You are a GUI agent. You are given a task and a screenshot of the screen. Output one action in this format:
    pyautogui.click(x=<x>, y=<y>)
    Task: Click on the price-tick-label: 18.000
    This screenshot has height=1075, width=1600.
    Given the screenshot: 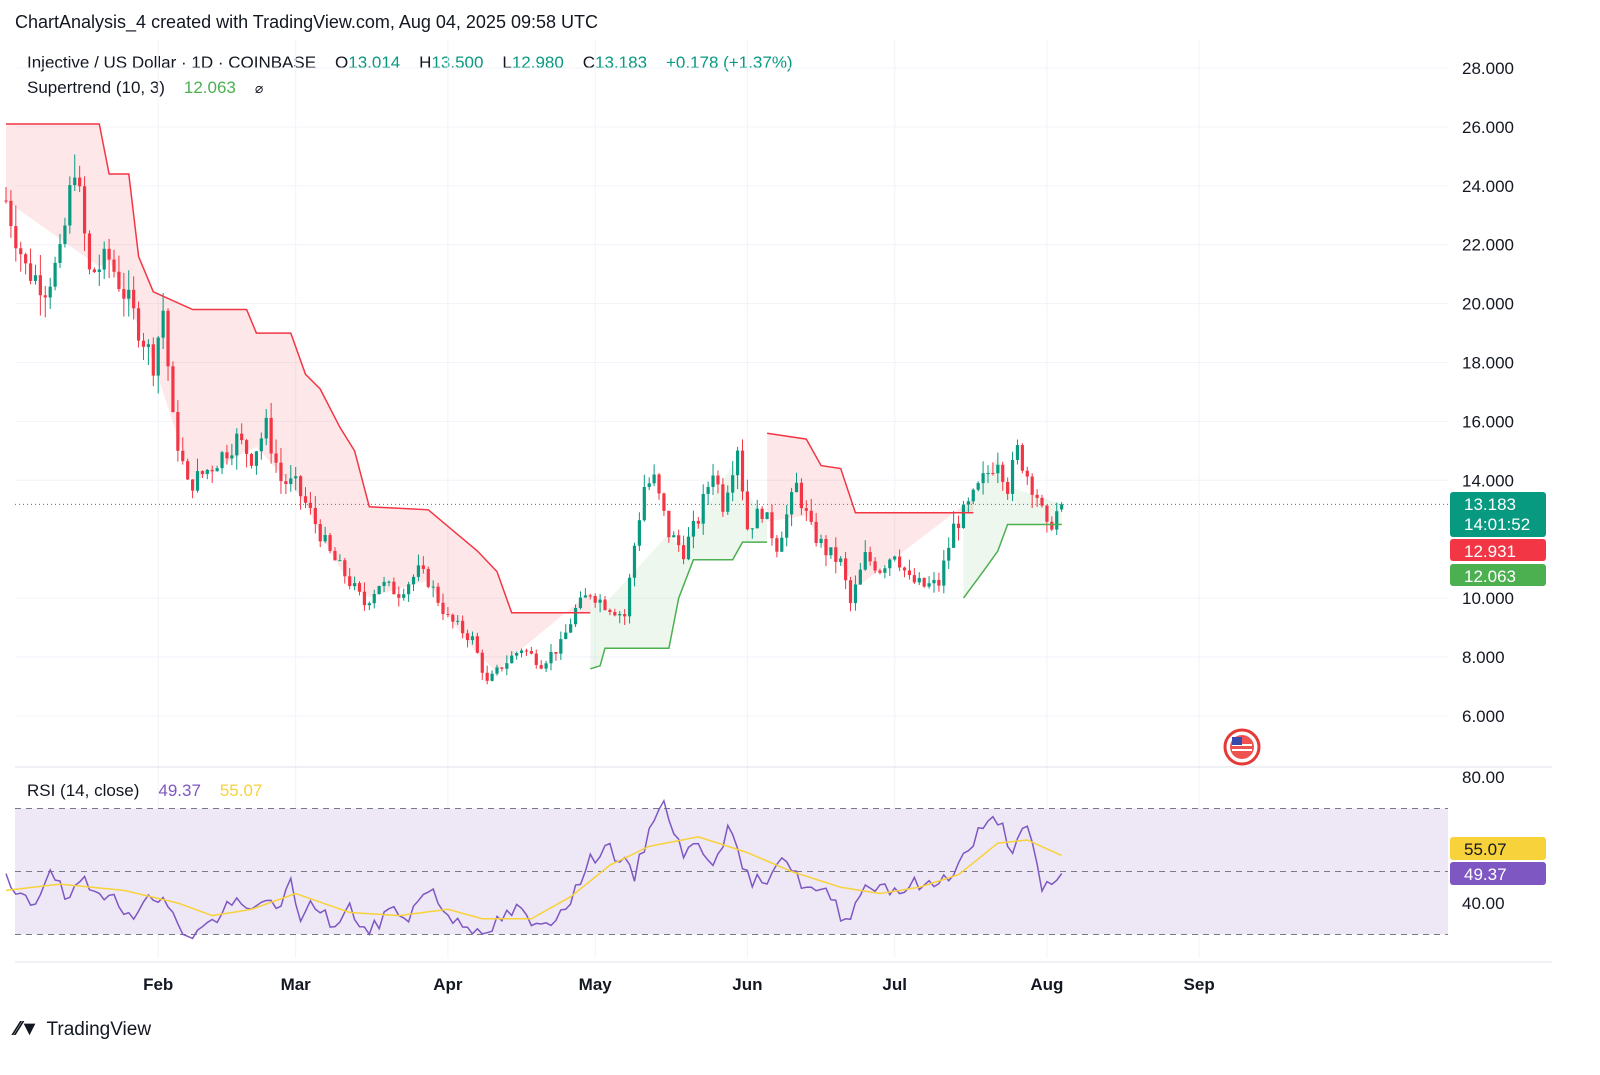 What is the action you would take?
    pyautogui.click(x=1488, y=363)
    